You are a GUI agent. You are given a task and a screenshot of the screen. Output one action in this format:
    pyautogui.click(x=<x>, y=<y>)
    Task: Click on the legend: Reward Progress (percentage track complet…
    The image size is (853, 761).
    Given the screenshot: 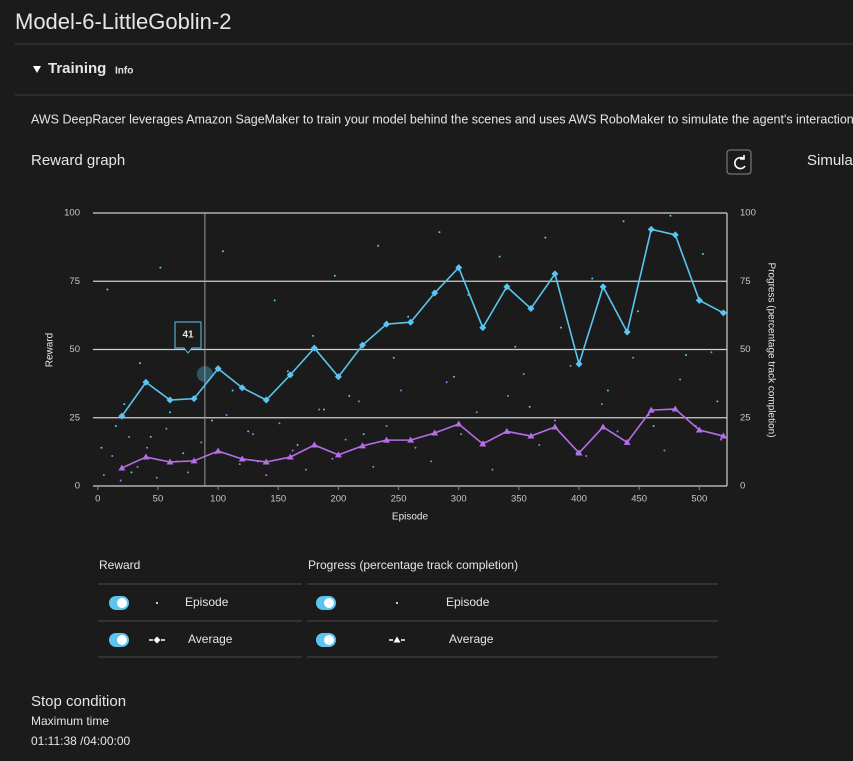 What is the action you would take?
    pyautogui.click(x=408, y=608)
    